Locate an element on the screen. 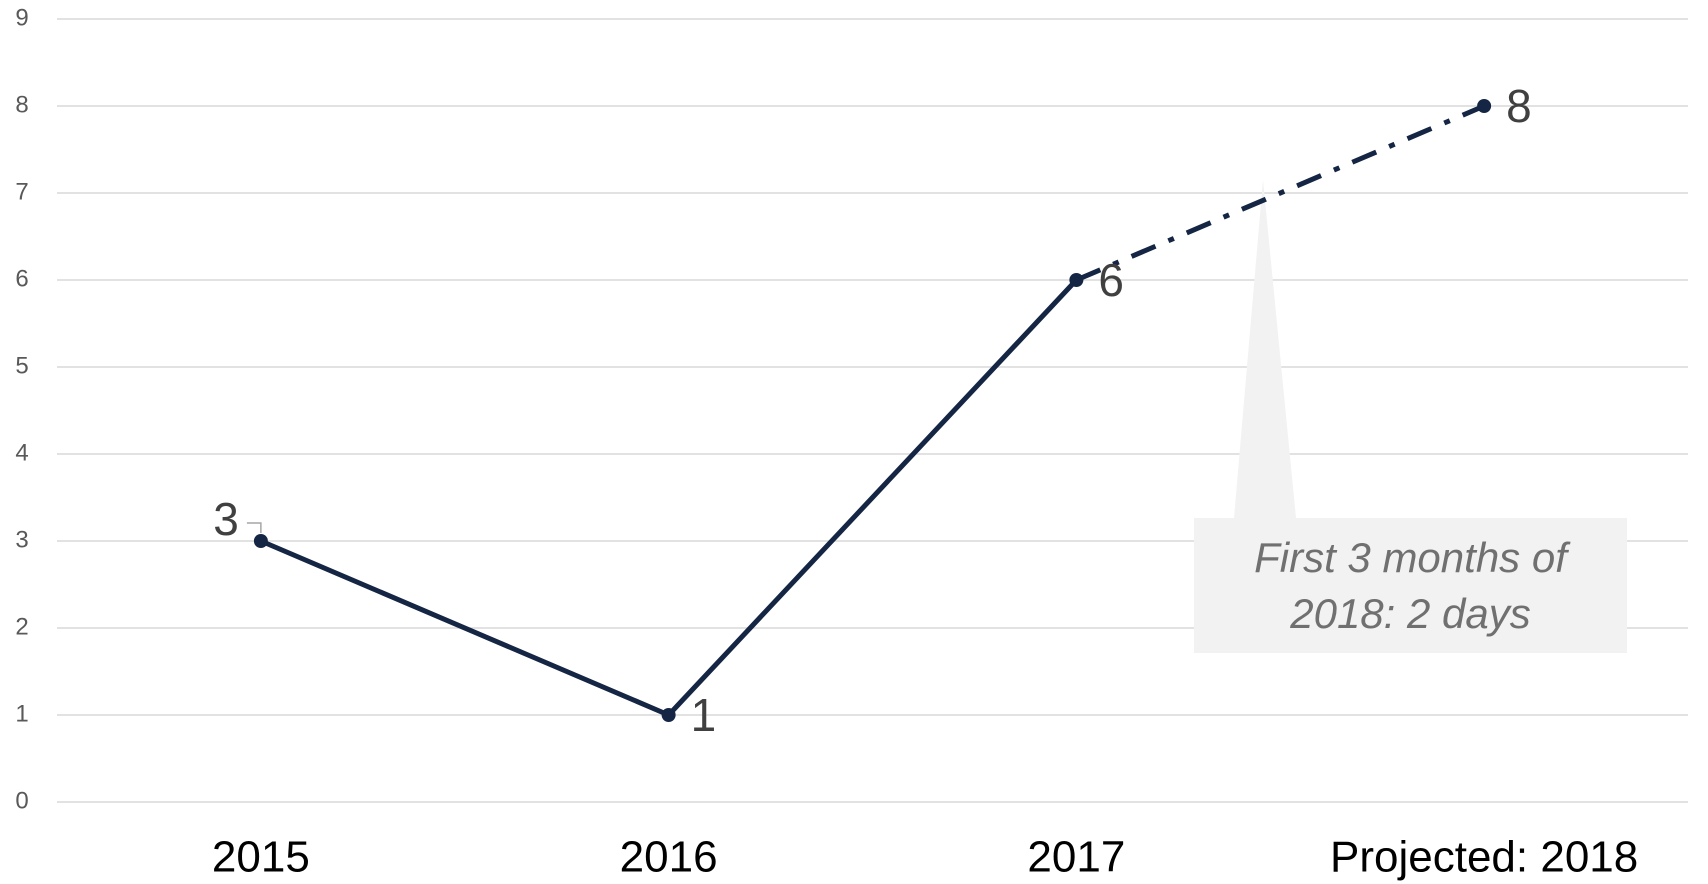 The height and width of the screenshot is (884, 1708). annotation-pointer is located at coordinates (1265, 349).